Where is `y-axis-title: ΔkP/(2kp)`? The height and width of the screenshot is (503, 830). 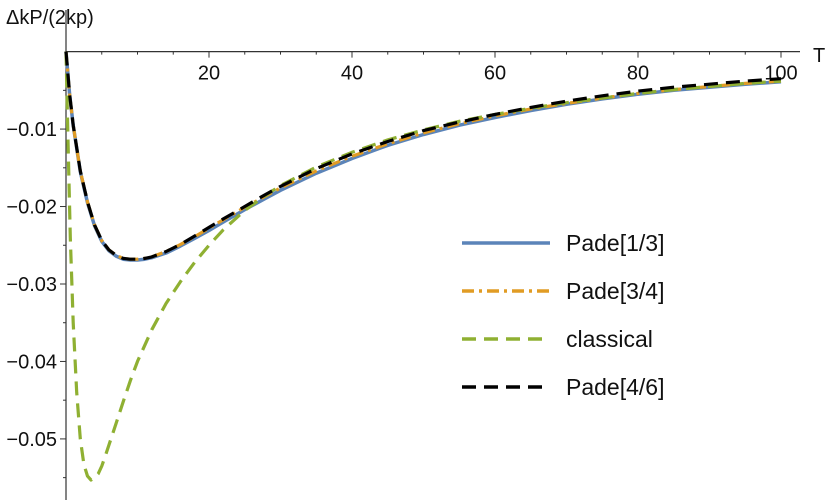 y-axis-title: ΔkP/(2kp) is located at coordinates (50, 18).